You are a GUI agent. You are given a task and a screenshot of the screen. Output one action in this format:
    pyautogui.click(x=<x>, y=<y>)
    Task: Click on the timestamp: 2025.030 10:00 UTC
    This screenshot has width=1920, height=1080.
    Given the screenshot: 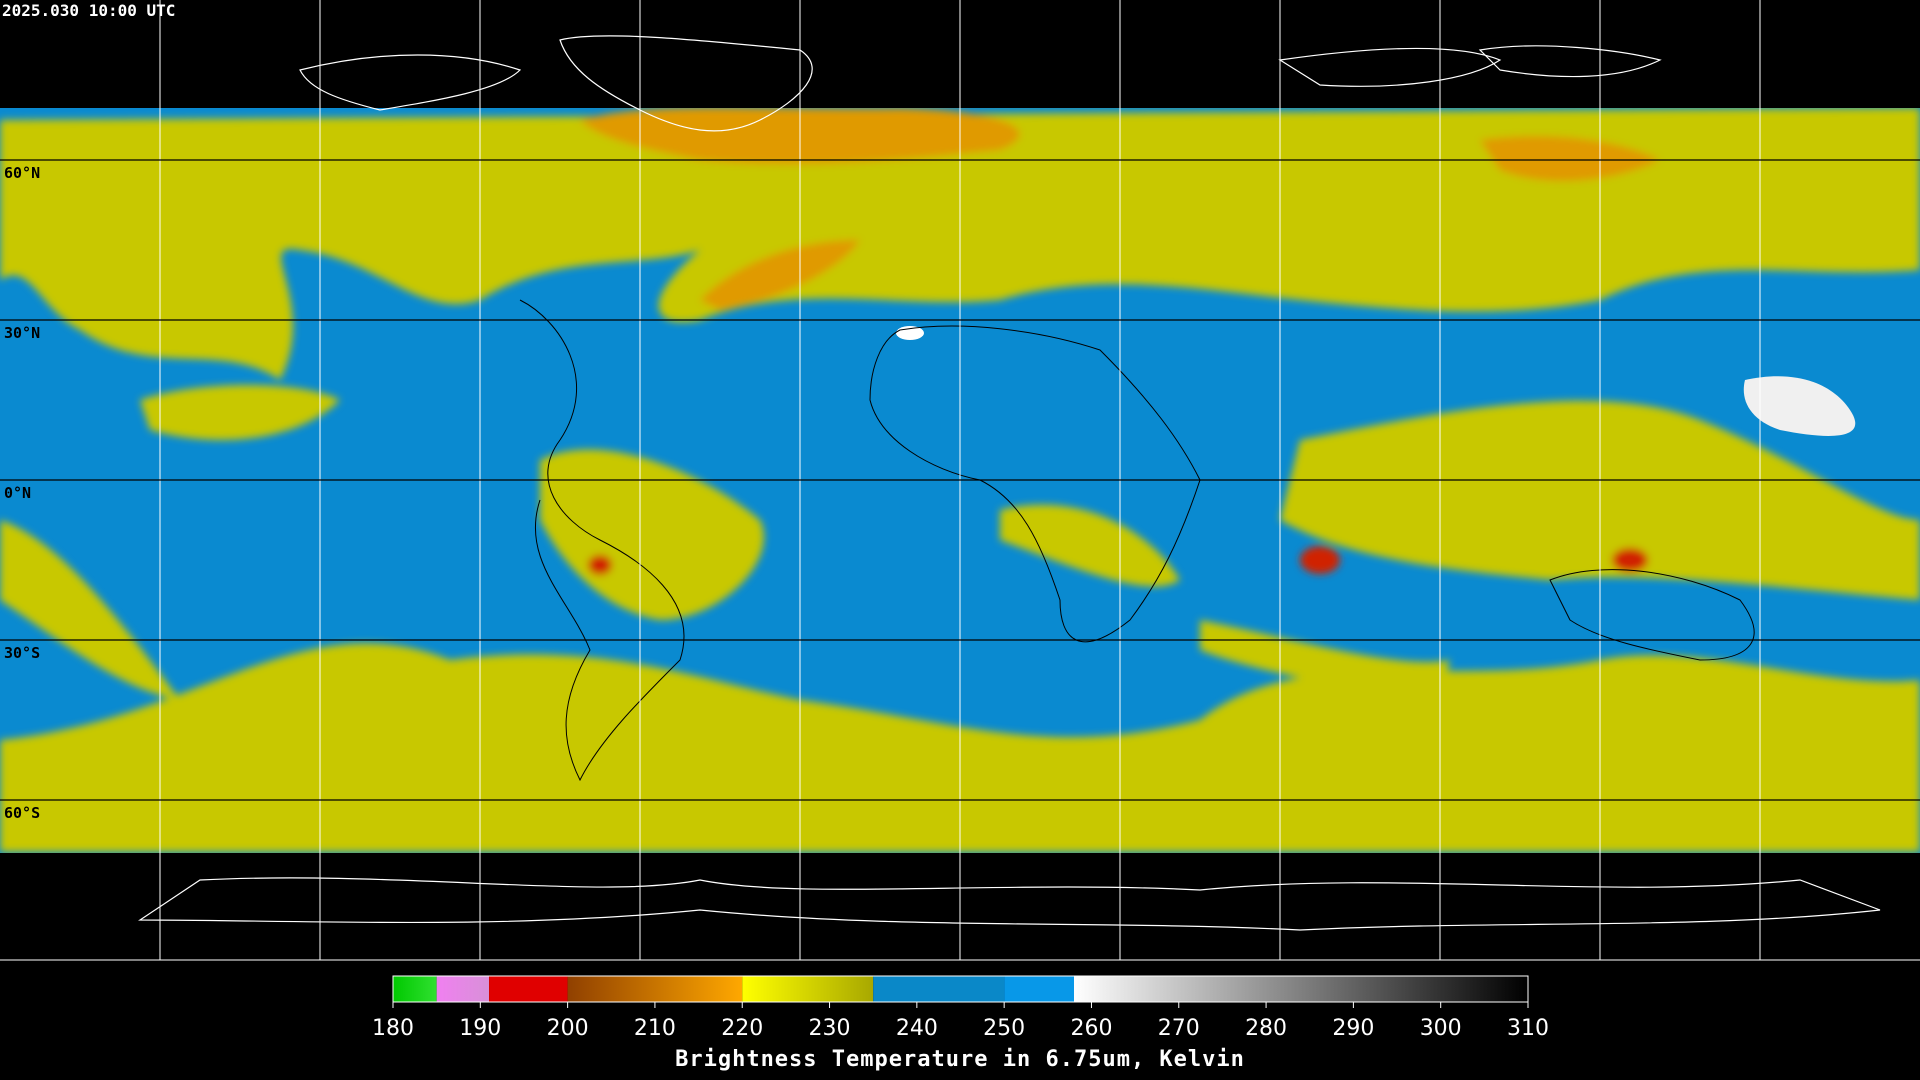 What is the action you would take?
    pyautogui.click(x=88, y=10)
    